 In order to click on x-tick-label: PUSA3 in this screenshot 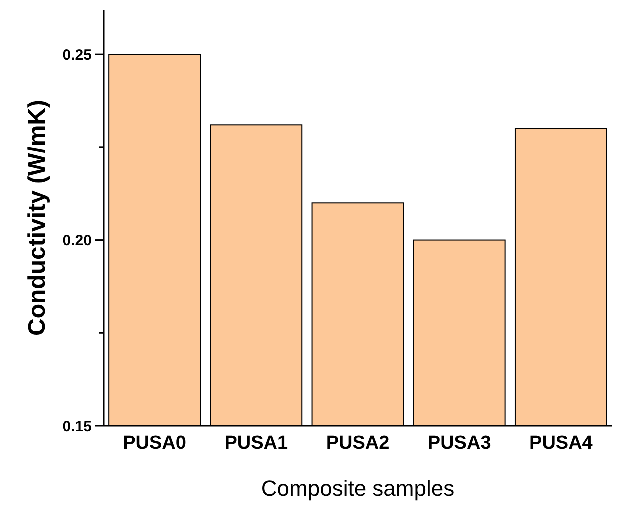, I will do `click(460, 443)`.